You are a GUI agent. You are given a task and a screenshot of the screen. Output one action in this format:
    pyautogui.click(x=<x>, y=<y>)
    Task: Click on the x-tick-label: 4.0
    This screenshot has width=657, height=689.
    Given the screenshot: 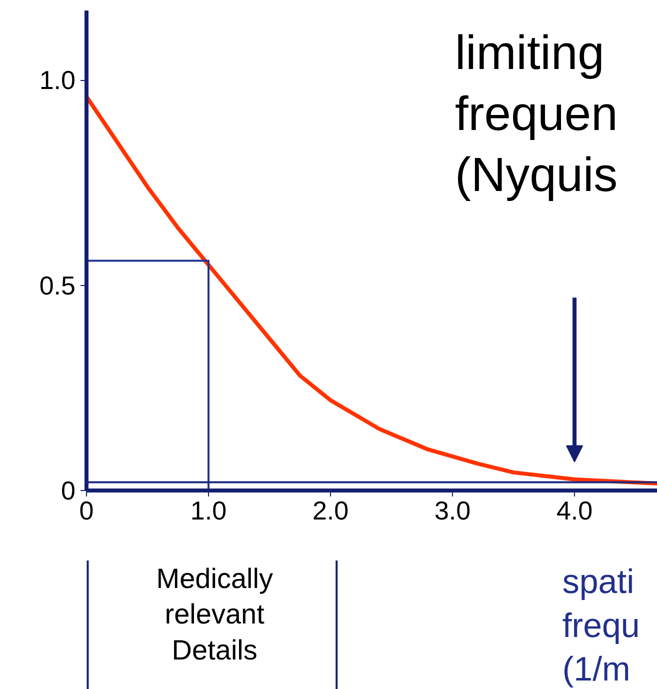 What is the action you would take?
    pyautogui.click(x=574, y=511)
    